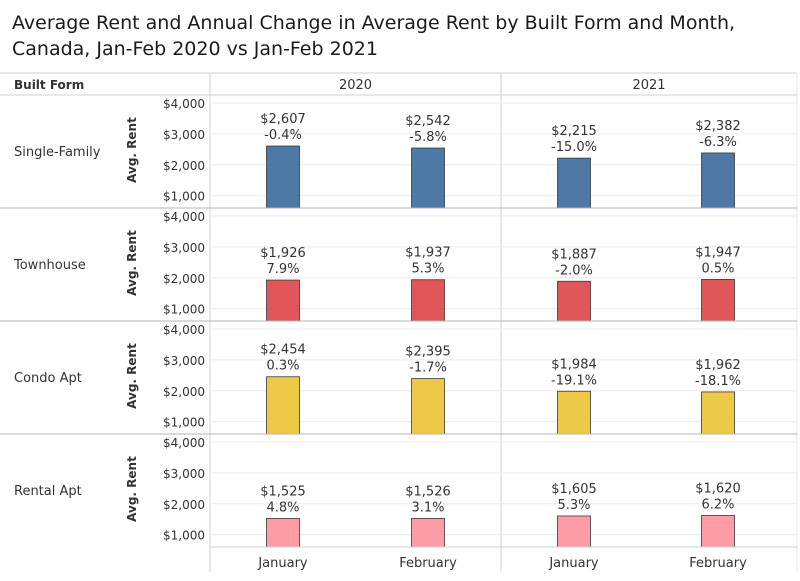 The width and height of the screenshot is (800, 581). Describe the element at coordinates (283, 119) in the screenshot. I see `value-label-single-family-0: $2,607` at that location.